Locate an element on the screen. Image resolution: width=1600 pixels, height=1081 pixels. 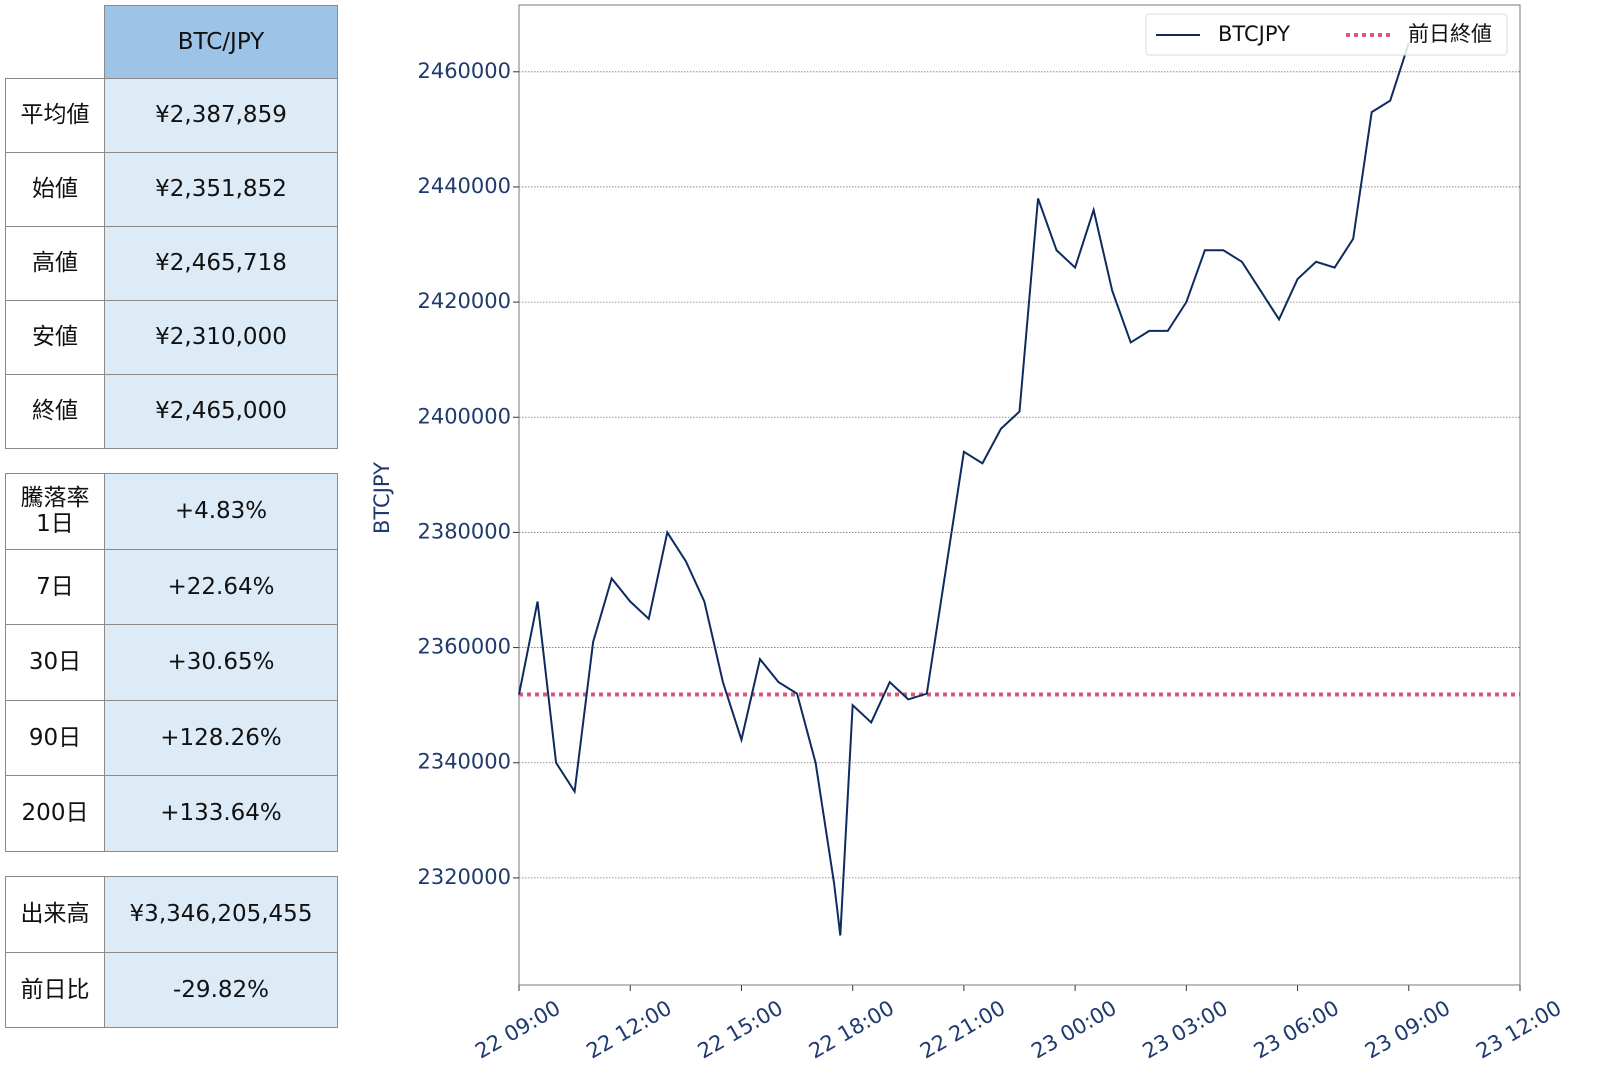
x-tick-label: 22 21:00 is located at coordinates (962, 1030).